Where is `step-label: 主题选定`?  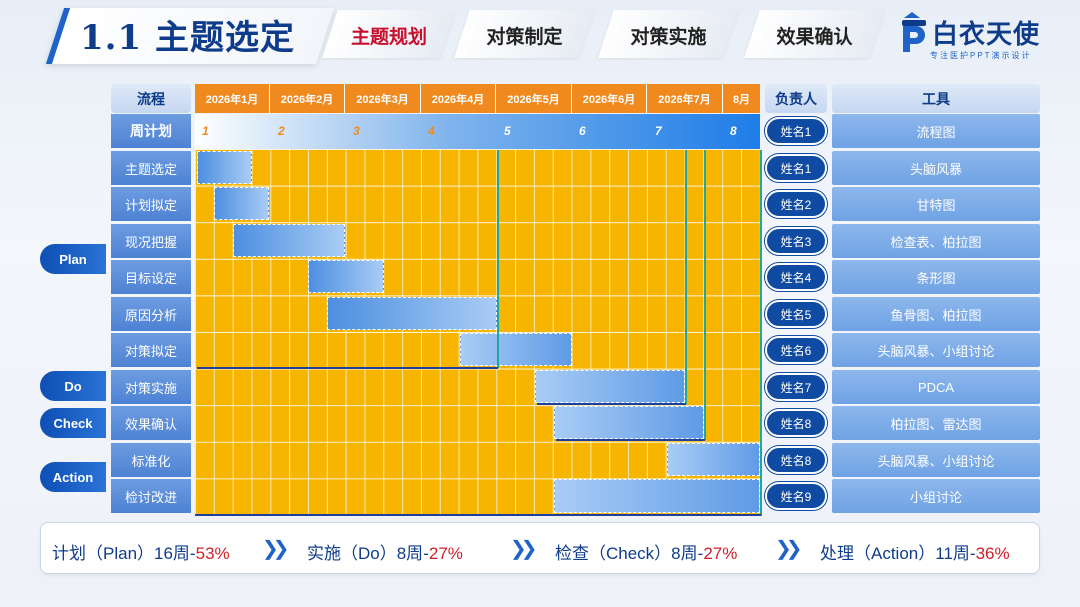
step-label: 主题选定 is located at coordinates (151, 168).